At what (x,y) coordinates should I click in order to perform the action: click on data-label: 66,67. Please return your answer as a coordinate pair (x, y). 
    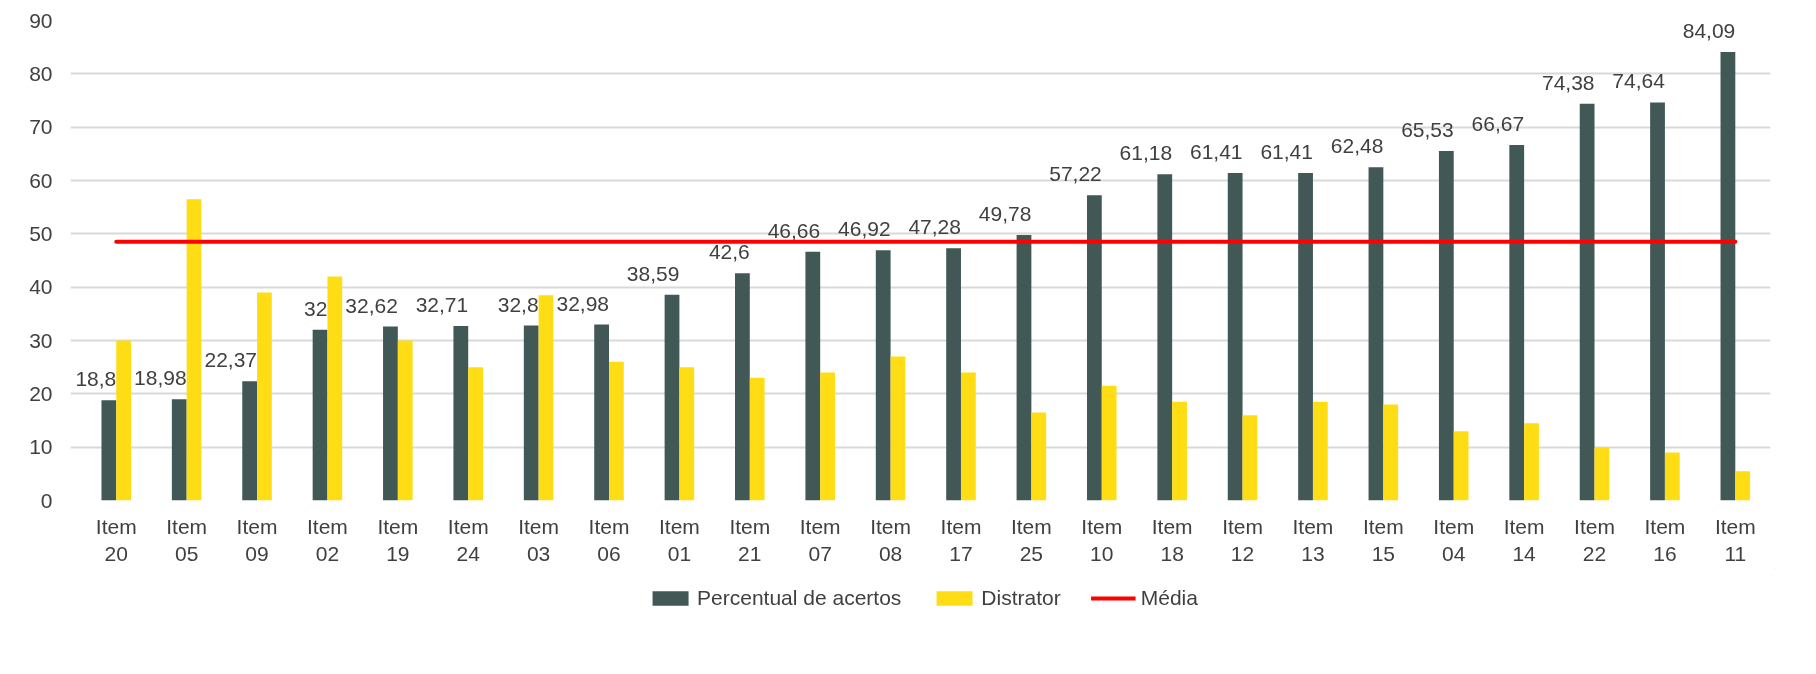
    Looking at the image, I should click on (1498, 123).